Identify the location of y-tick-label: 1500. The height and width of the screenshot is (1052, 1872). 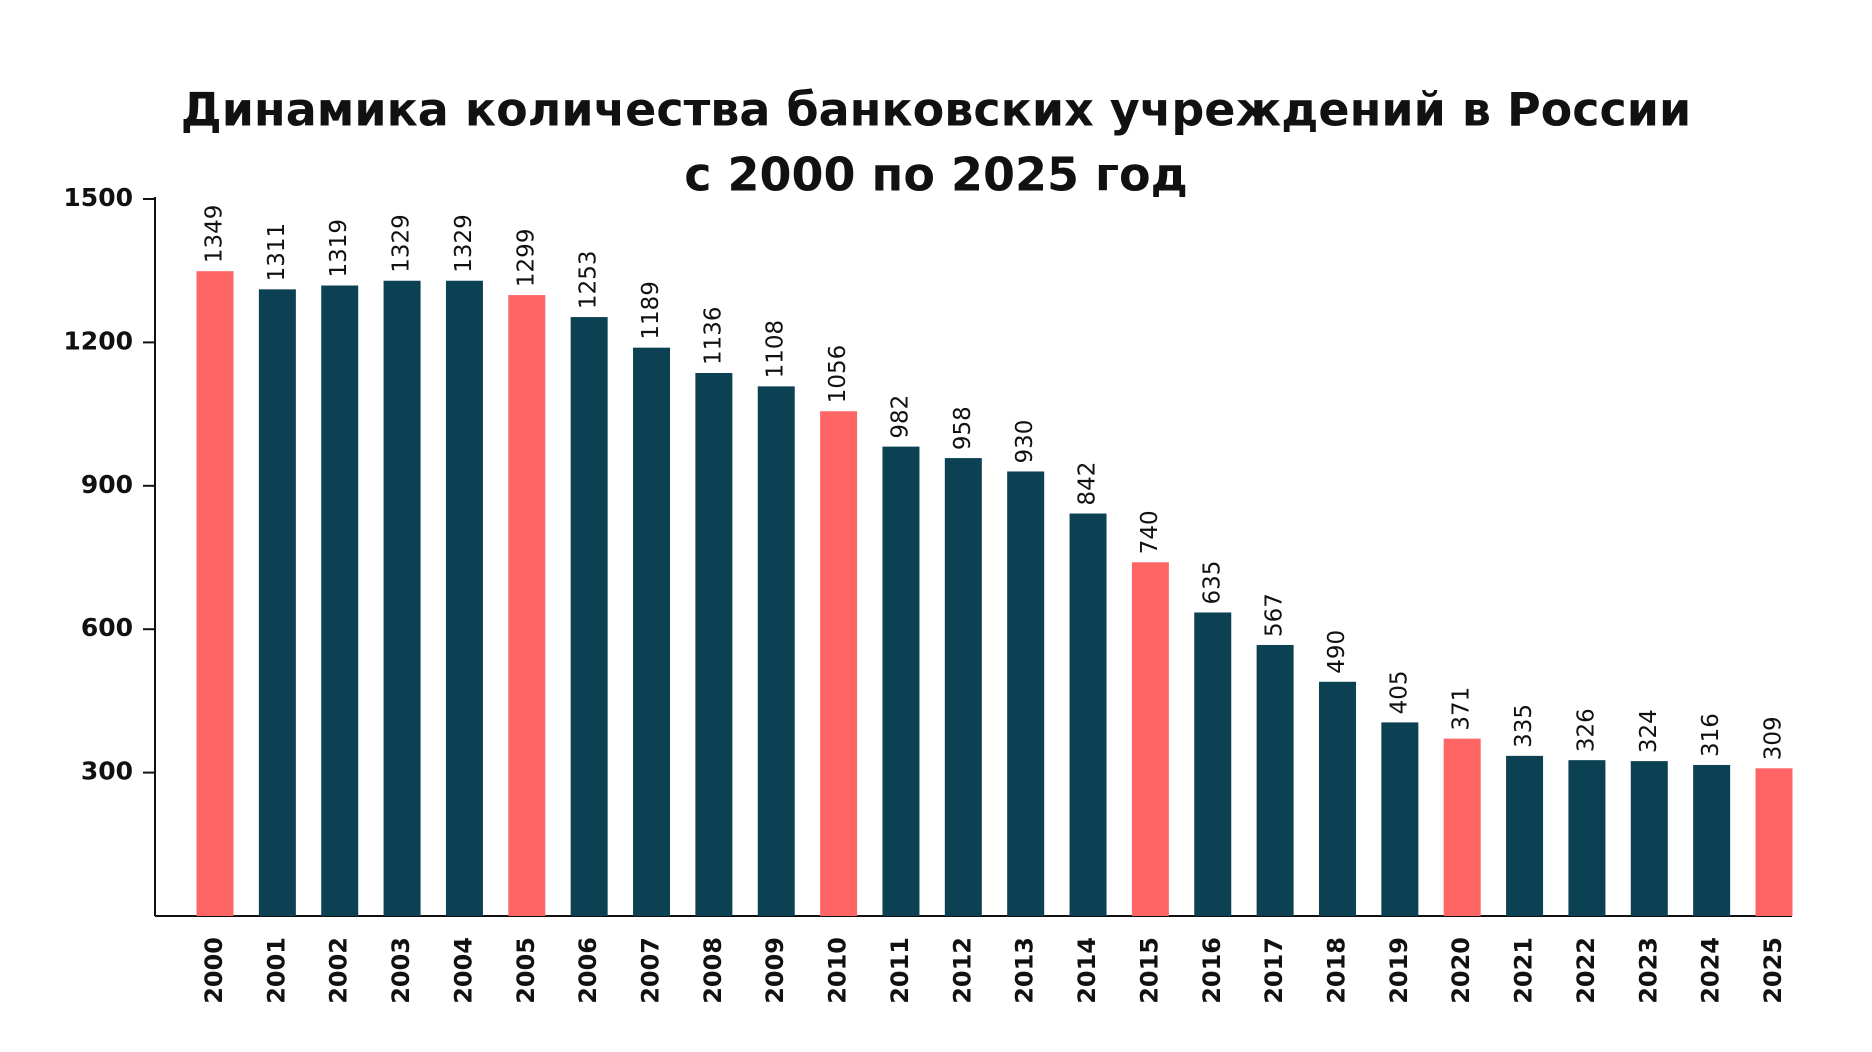
(98, 197).